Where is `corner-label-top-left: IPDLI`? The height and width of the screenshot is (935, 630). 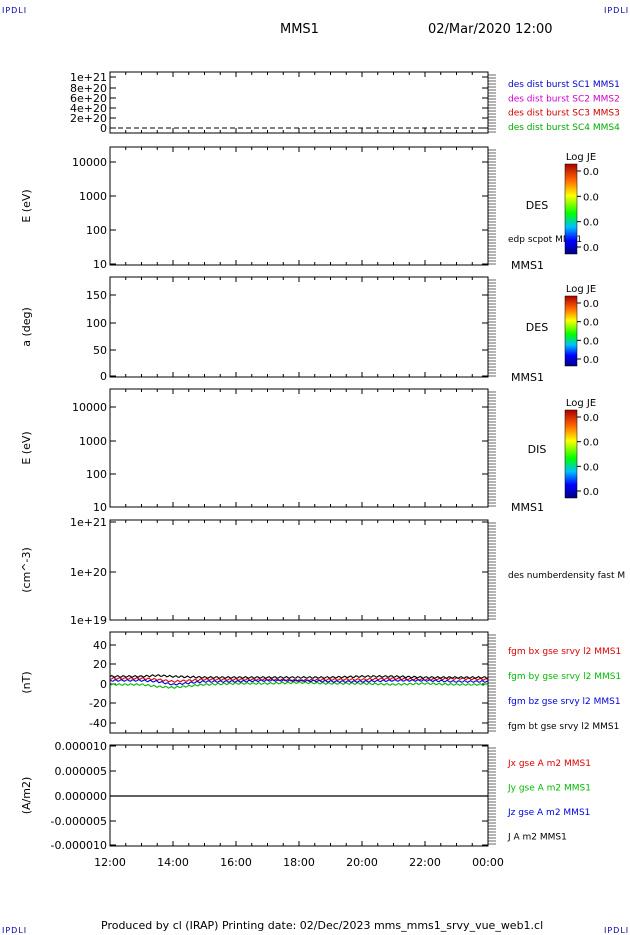
corner-label-top-left: IPDLI is located at coordinates (15, 10).